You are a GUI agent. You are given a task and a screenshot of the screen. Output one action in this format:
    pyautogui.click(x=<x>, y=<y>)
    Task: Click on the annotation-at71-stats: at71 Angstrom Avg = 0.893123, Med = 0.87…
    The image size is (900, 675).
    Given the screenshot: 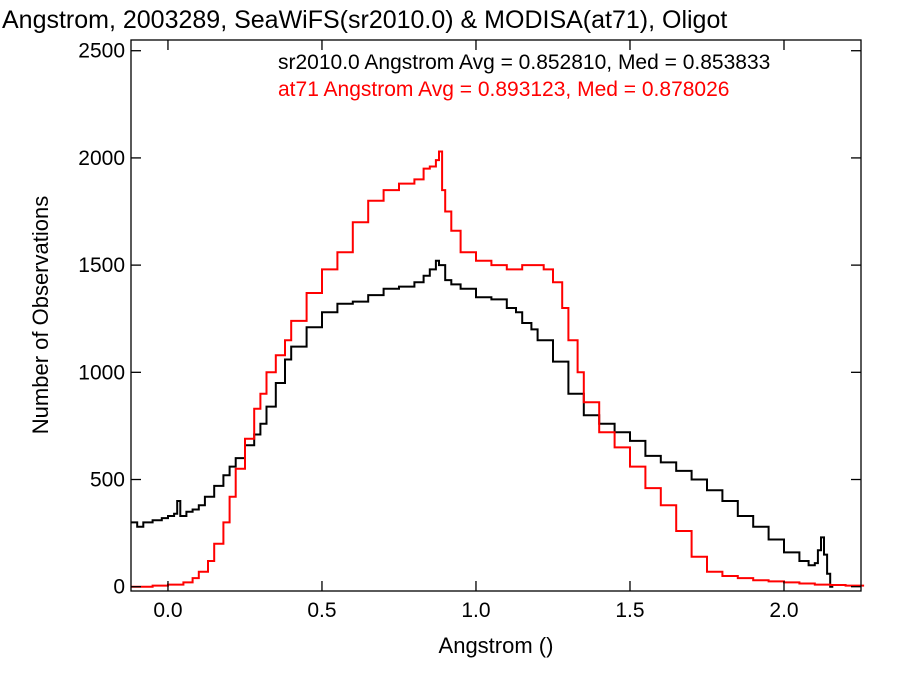 What is the action you would take?
    pyautogui.click(x=503, y=89)
    